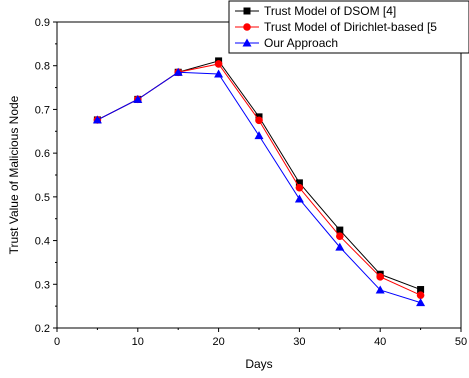 This screenshot has height=378, width=469. I want to click on y-tick-label: 0.6, so click(42, 154).